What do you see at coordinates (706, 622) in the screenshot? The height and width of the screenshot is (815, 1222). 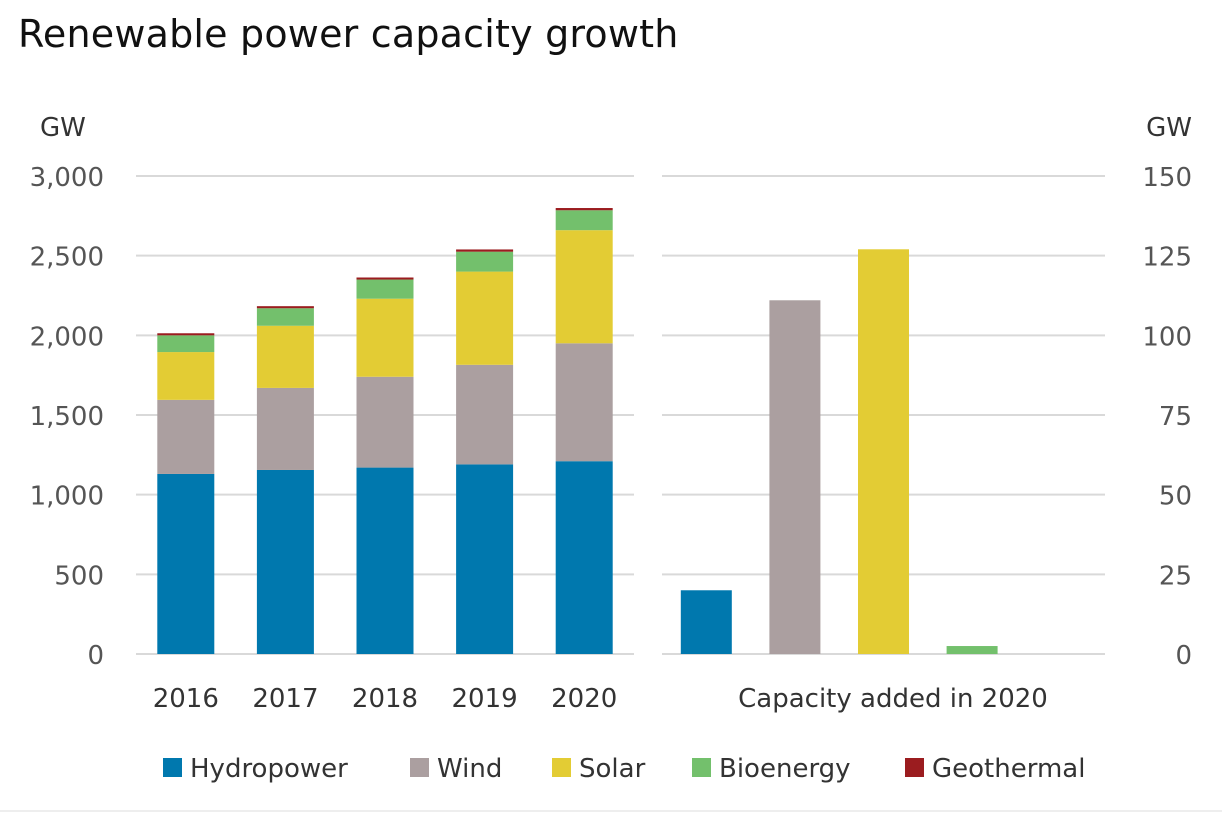 I see `added-bar-hydropower` at bounding box center [706, 622].